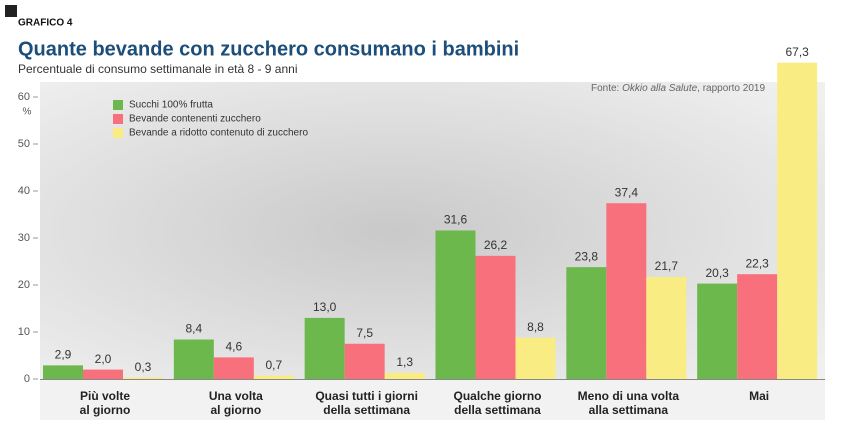  What do you see at coordinates (103, 359) in the screenshot?
I see `value-label: 2,0` at bounding box center [103, 359].